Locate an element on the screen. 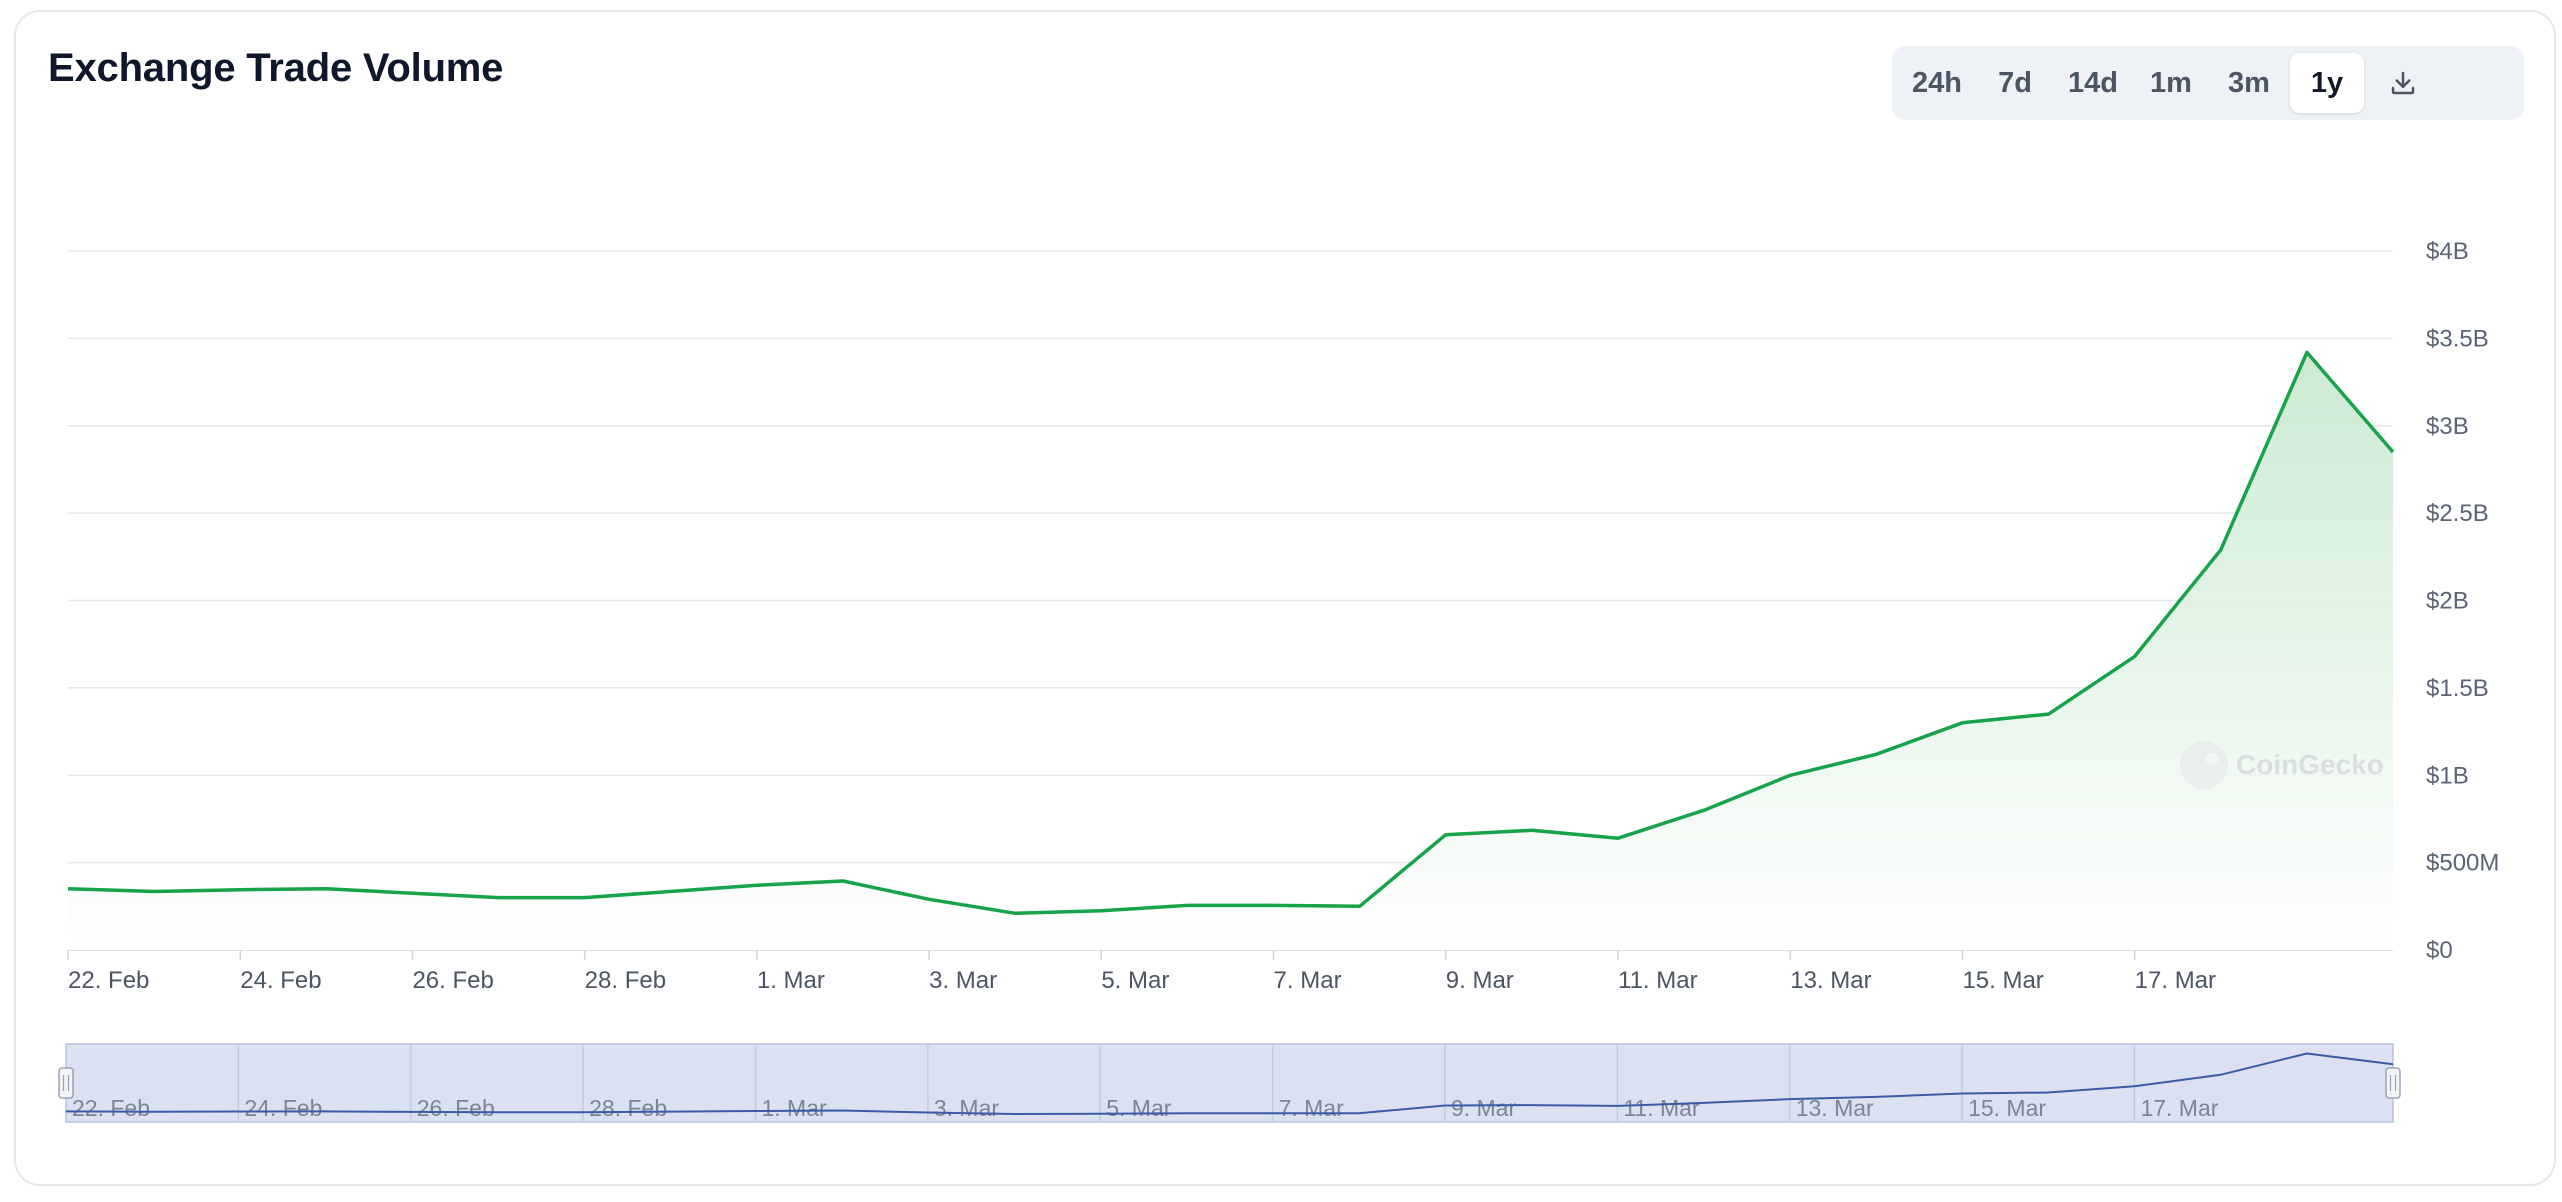 The height and width of the screenshot is (1202, 2562). navigator-tick-label: 24. Feb is located at coordinates (283, 1108).